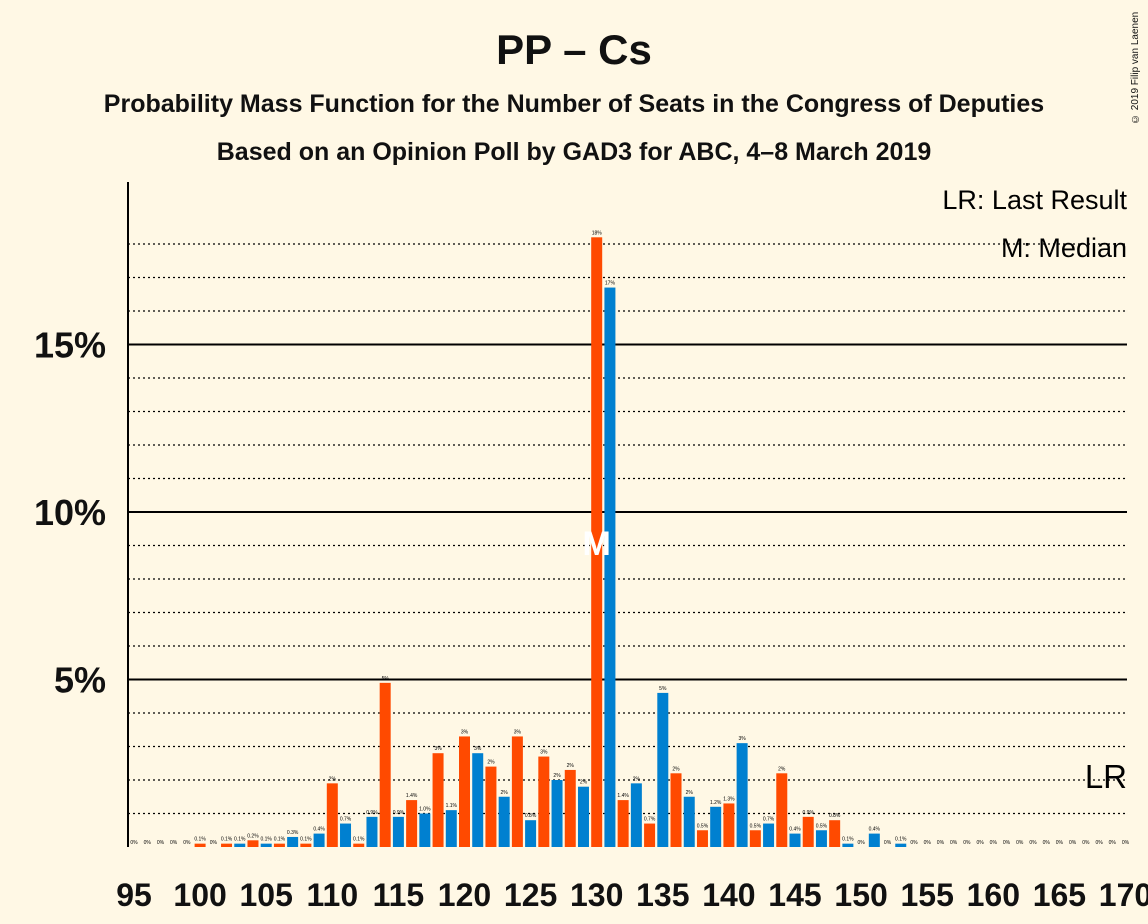 The width and height of the screenshot is (1148, 924). I want to click on bar-label-170: 0%, so click(1126, 843).